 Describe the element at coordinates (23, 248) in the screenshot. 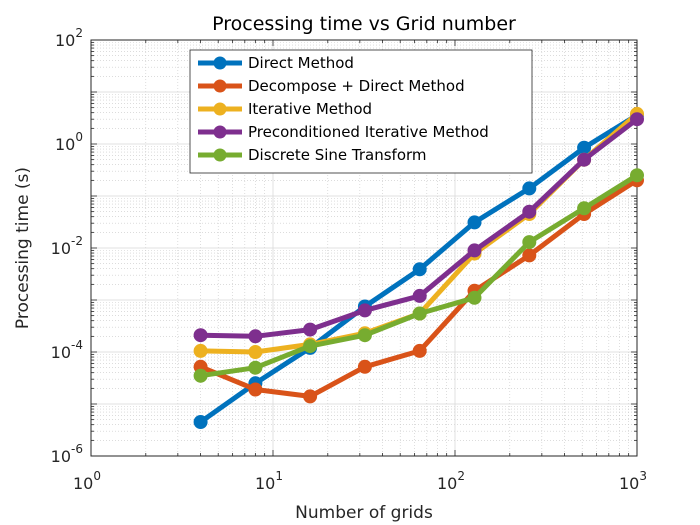

I see `y-axis-label: Processing time (s)` at that location.